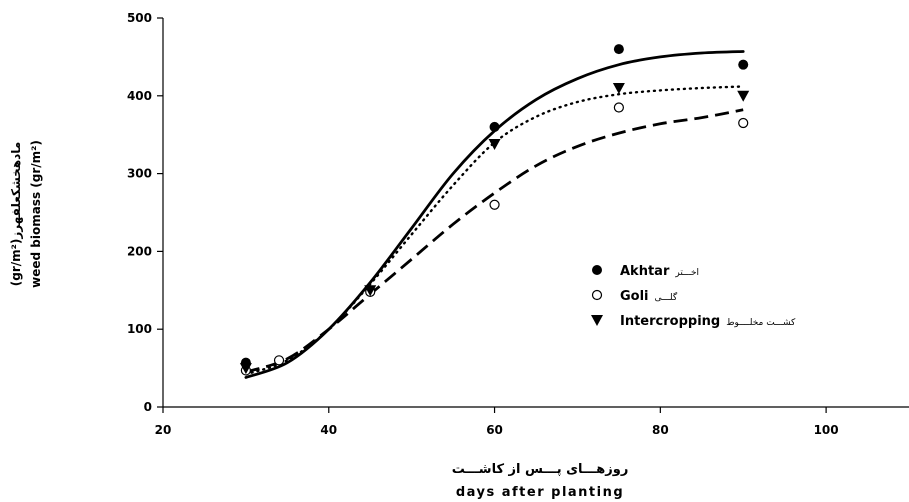 Image resolution: width=909 pixels, height=502 pixels. What do you see at coordinates (540, 492) in the screenshot?
I see `x-axis-label: days after planting` at bounding box center [540, 492].